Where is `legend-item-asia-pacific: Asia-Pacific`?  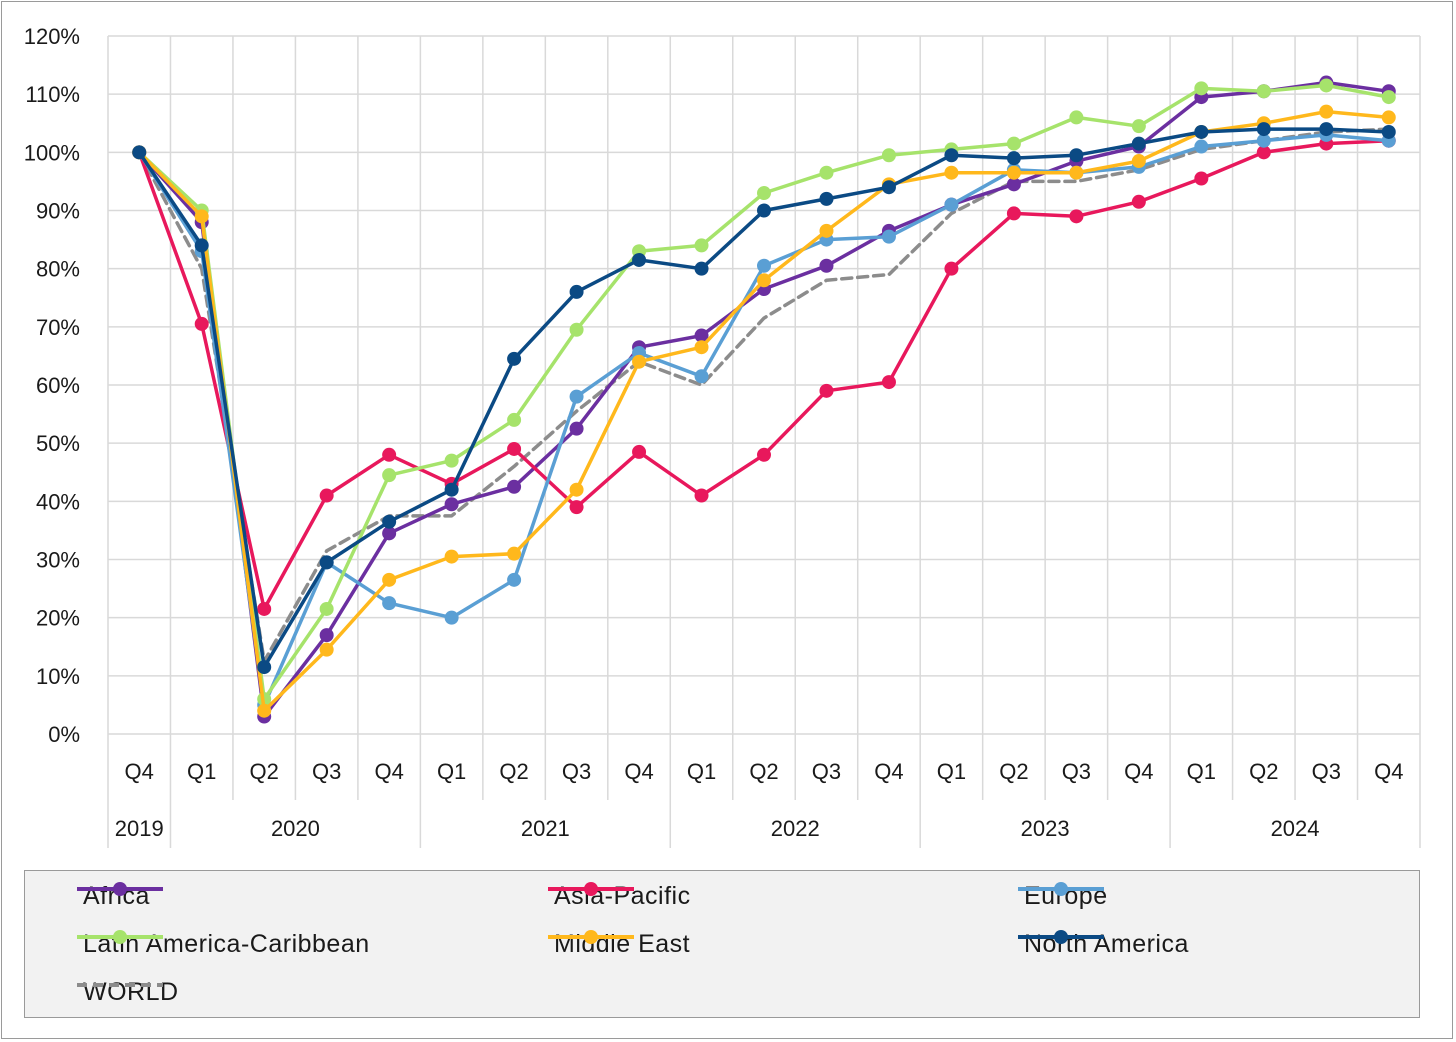 legend-item-asia-pacific: Asia-Pacific is located at coordinates (619, 896).